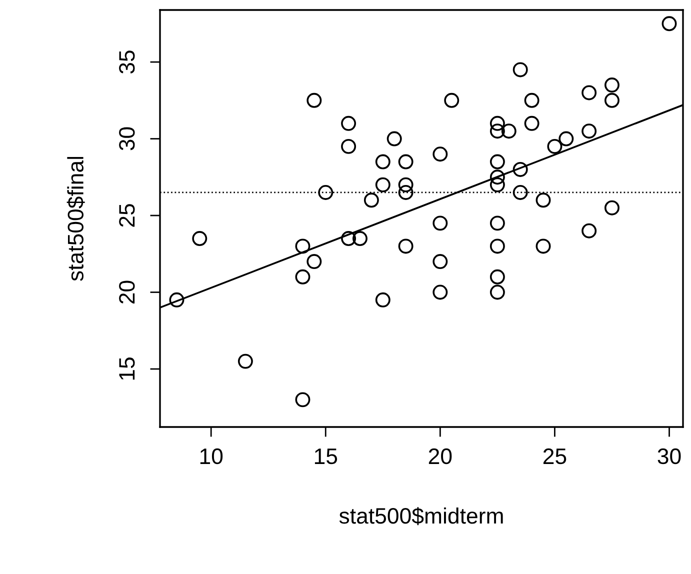  Describe the element at coordinates (127, 215) in the screenshot. I see `y-tick-label: 25` at that location.